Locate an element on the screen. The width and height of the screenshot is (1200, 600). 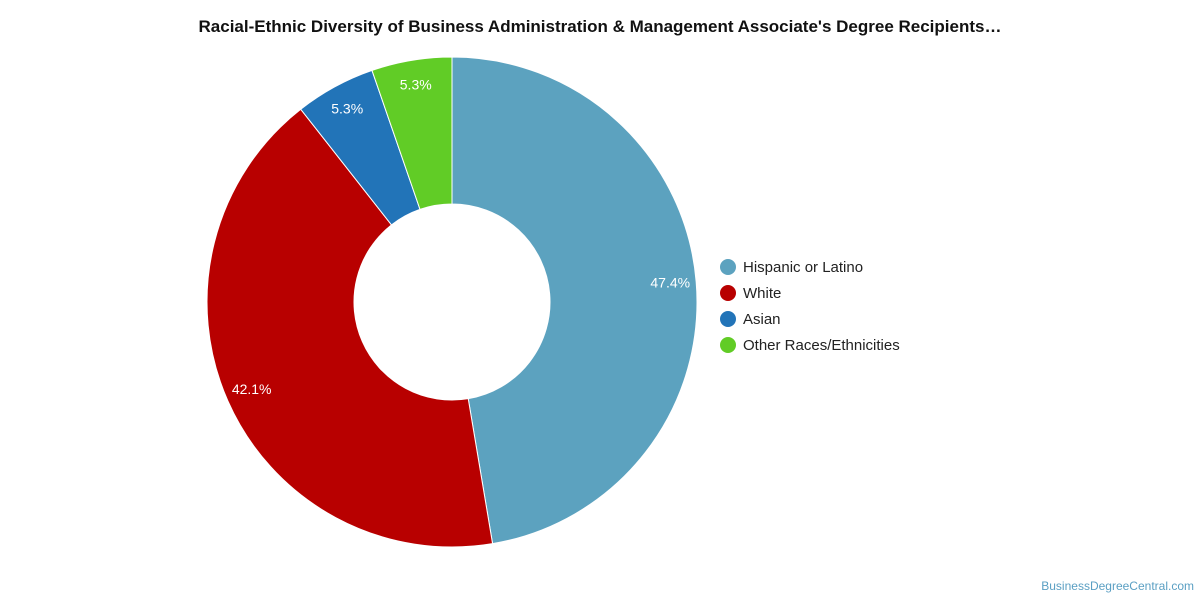
site-watermark: BusinessDegreeCentral.com is located at coordinates (1117, 586).